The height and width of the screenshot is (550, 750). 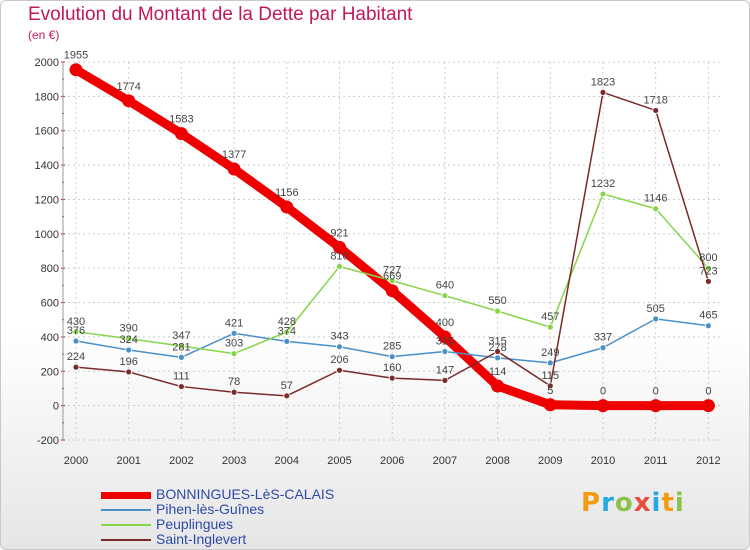 I want to click on data-label: 505, so click(x=656, y=309).